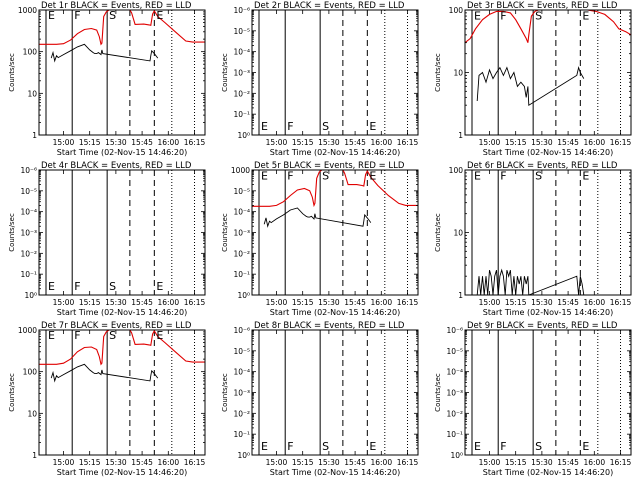  Describe the element at coordinates (542, 326) in the screenshot. I see `panel-title: Det 9r BLACK = Events, RED = LLD` at that location.